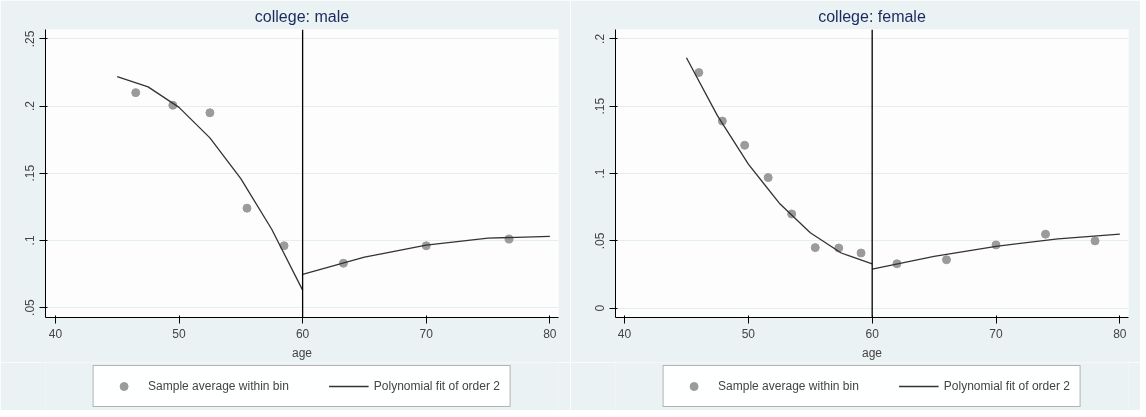 The height and width of the screenshot is (417, 1146). What do you see at coordinates (600, 308) in the screenshot?
I see `y-tick-label: 0` at bounding box center [600, 308].